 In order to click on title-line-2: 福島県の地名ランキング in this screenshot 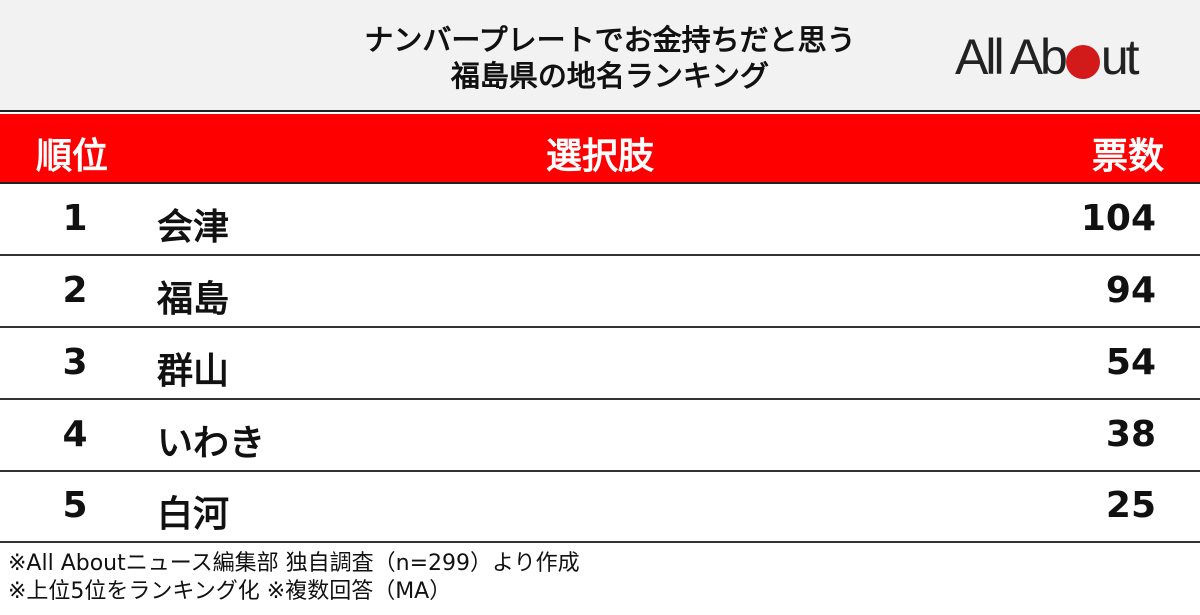, I will do `click(610, 76)`.